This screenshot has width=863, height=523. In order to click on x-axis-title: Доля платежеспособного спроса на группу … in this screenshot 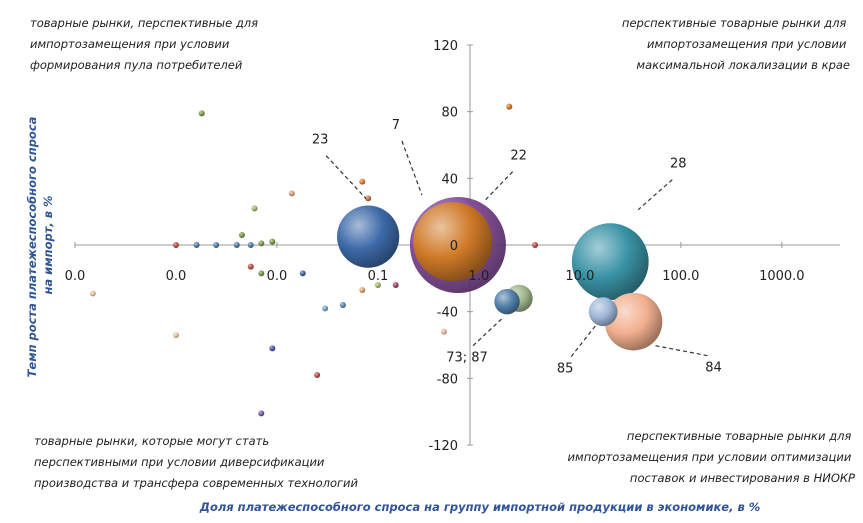, I will do `click(480, 507)`.